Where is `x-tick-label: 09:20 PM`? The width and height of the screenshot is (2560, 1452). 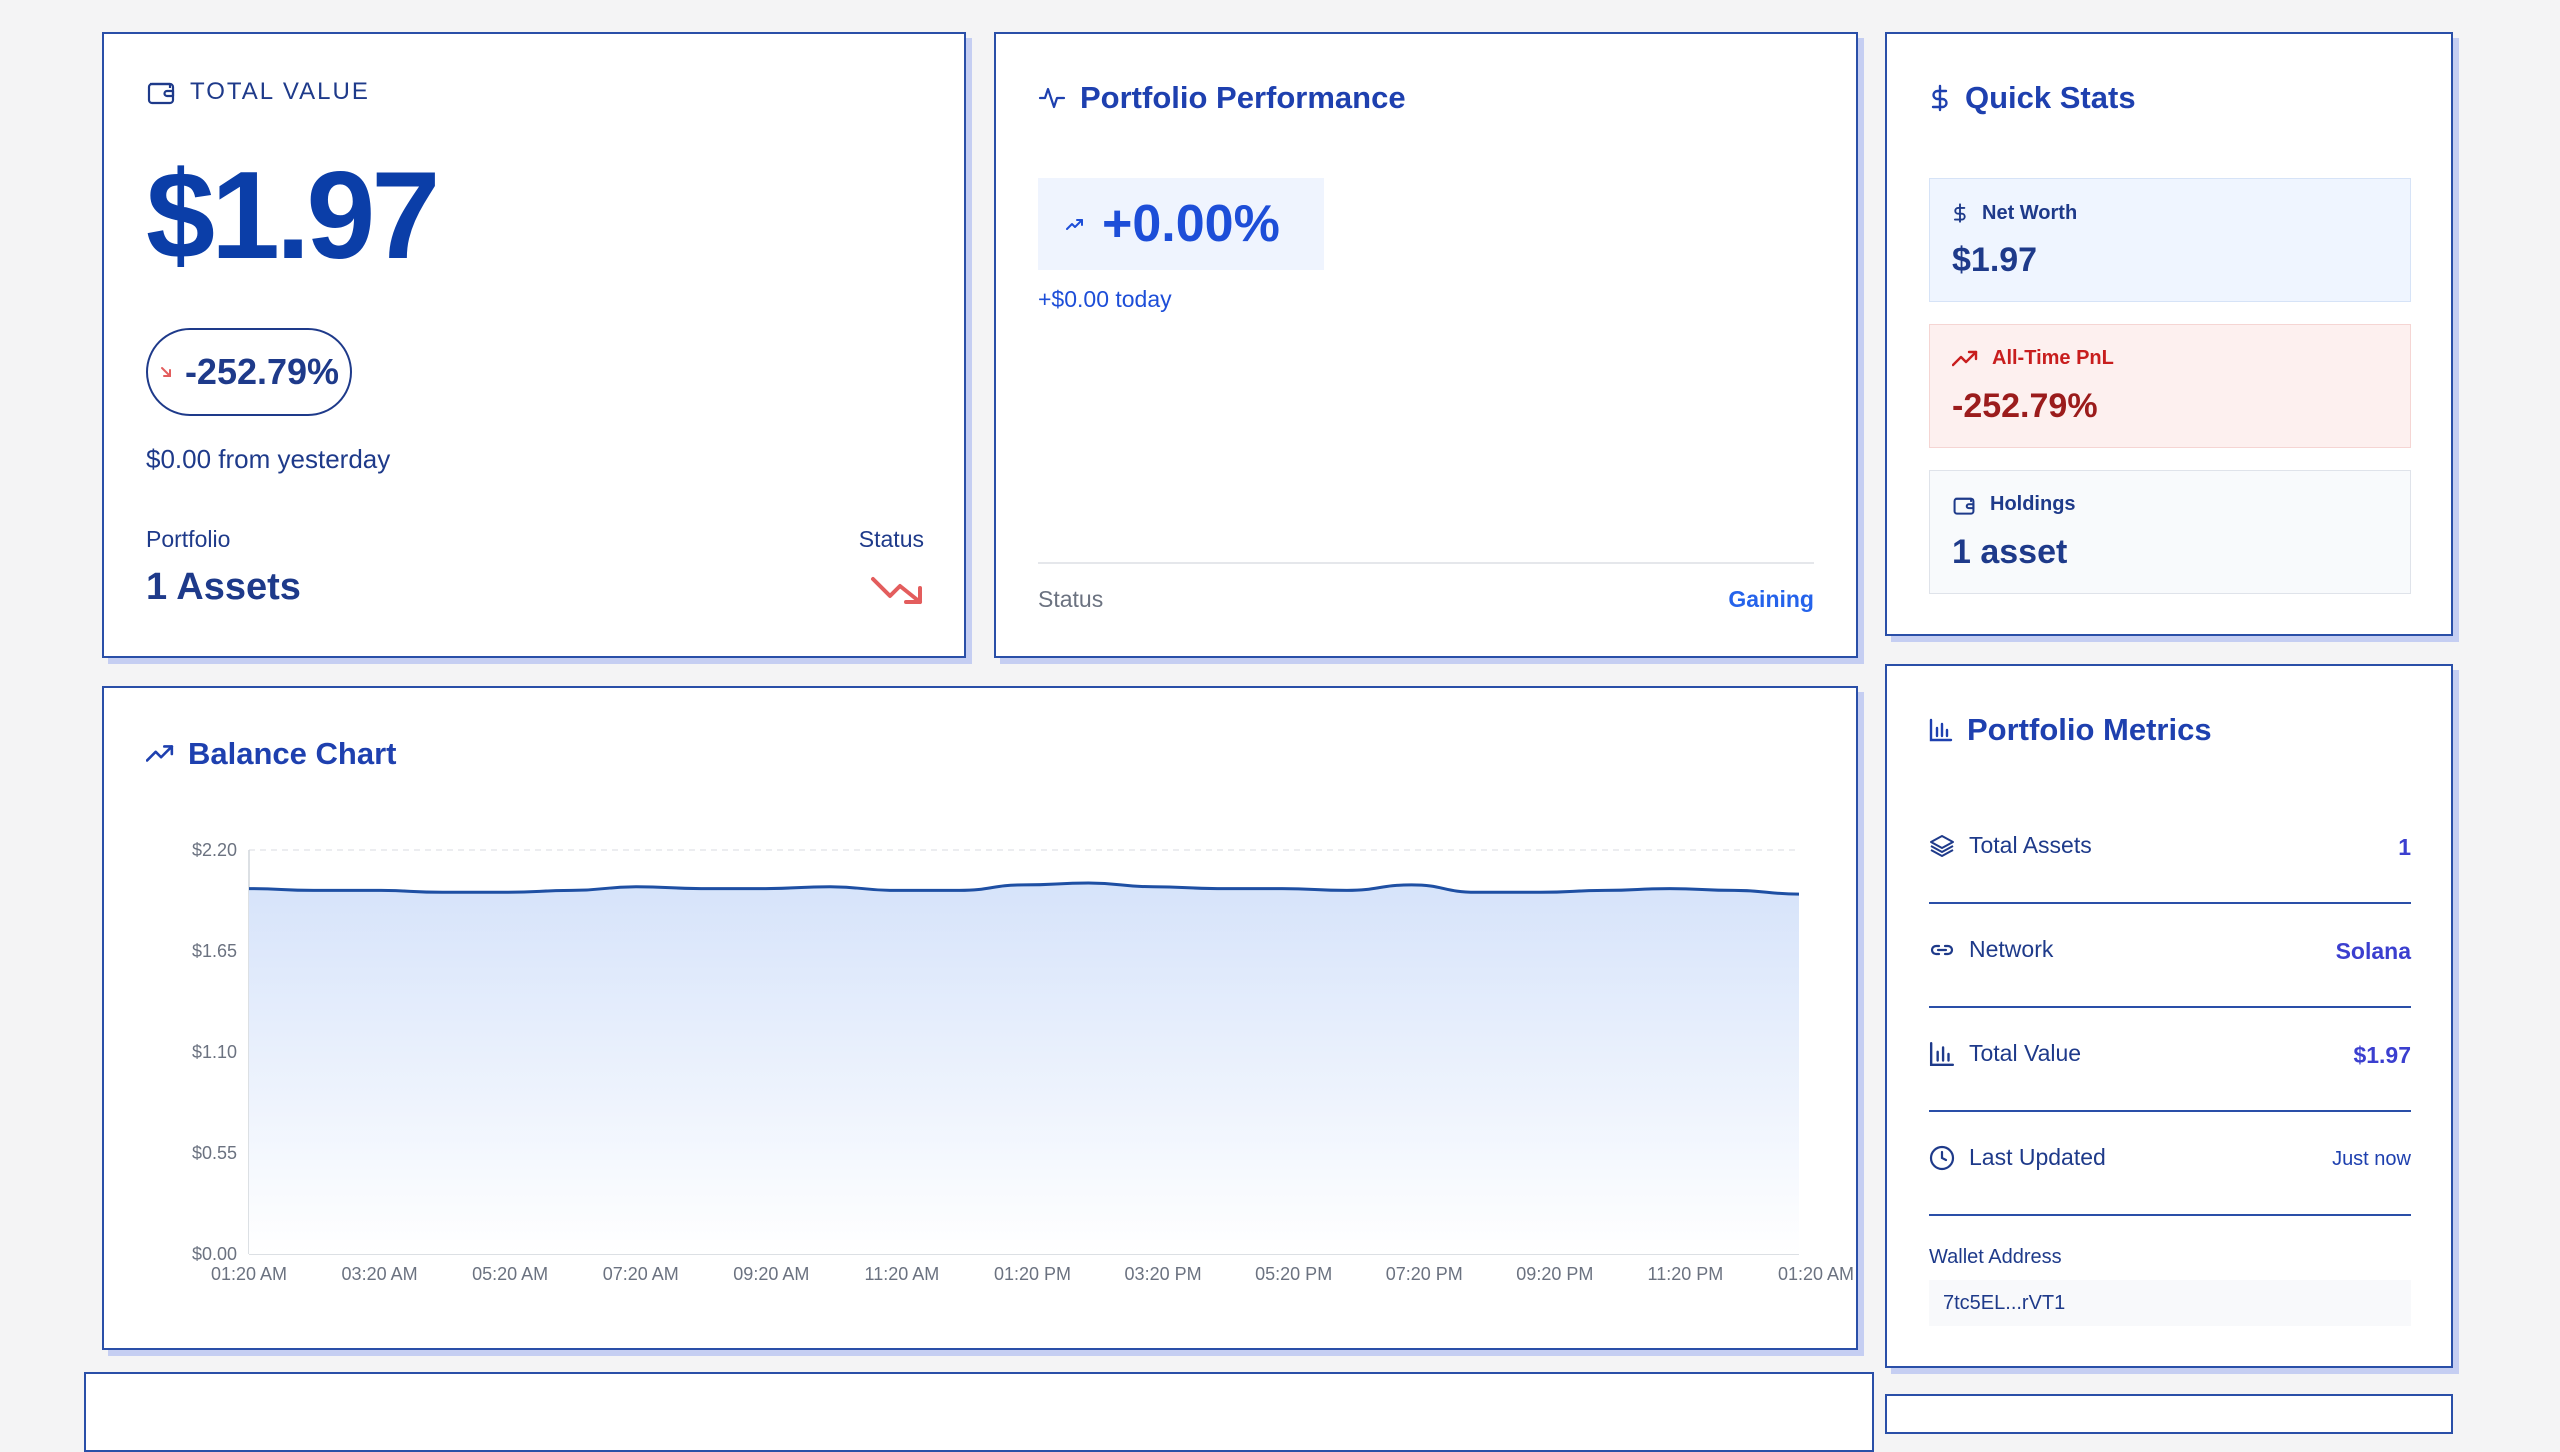
x-tick-label: 09:20 PM is located at coordinates (1554, 1274).